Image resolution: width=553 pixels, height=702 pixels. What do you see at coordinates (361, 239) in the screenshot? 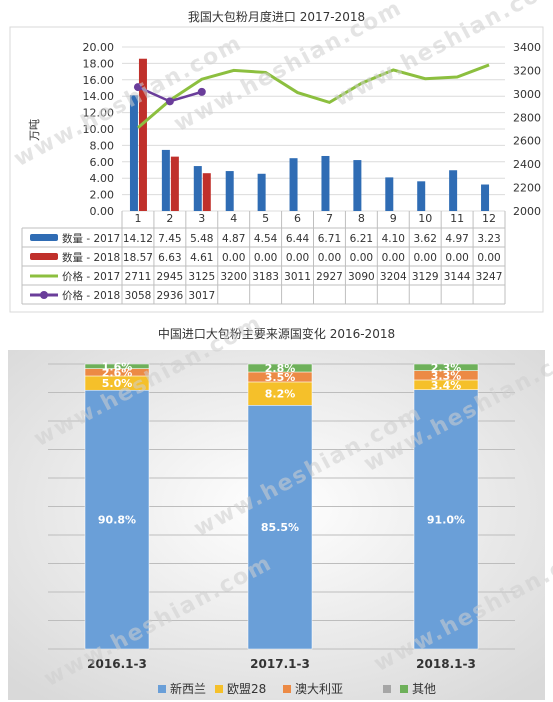
I see `table-cell: 6.21` at bounding box center [361, 239].